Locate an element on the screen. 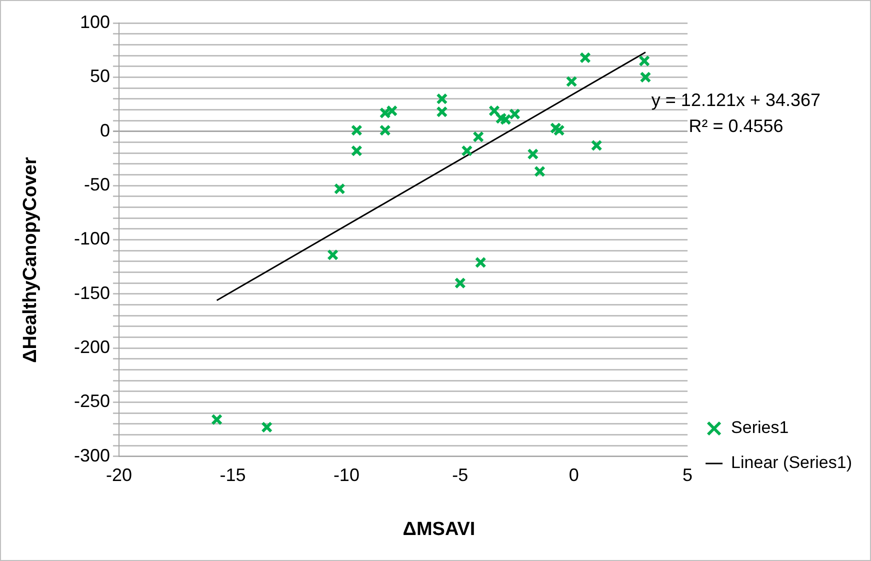  x-tick-label: 0 is located at coordinates (573, 475).